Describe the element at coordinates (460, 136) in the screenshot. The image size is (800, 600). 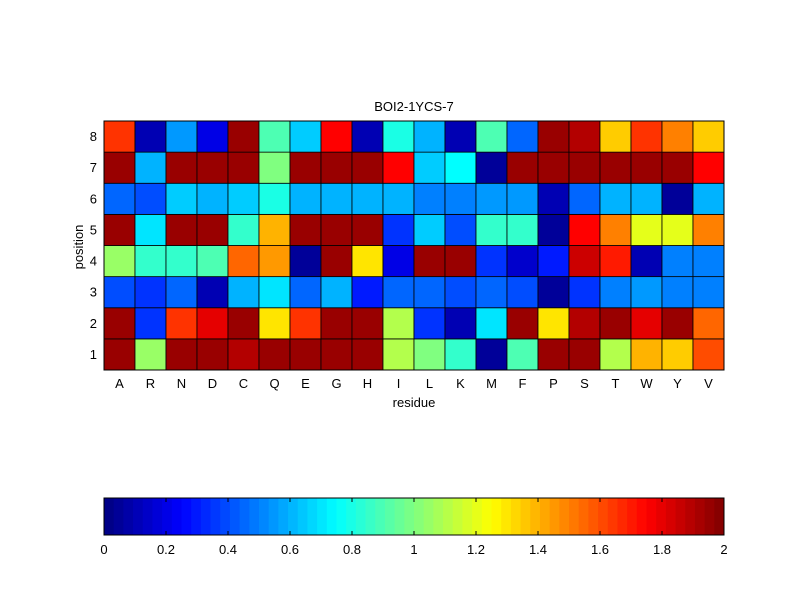
I see `heatmap-cell-8-K` at that location.